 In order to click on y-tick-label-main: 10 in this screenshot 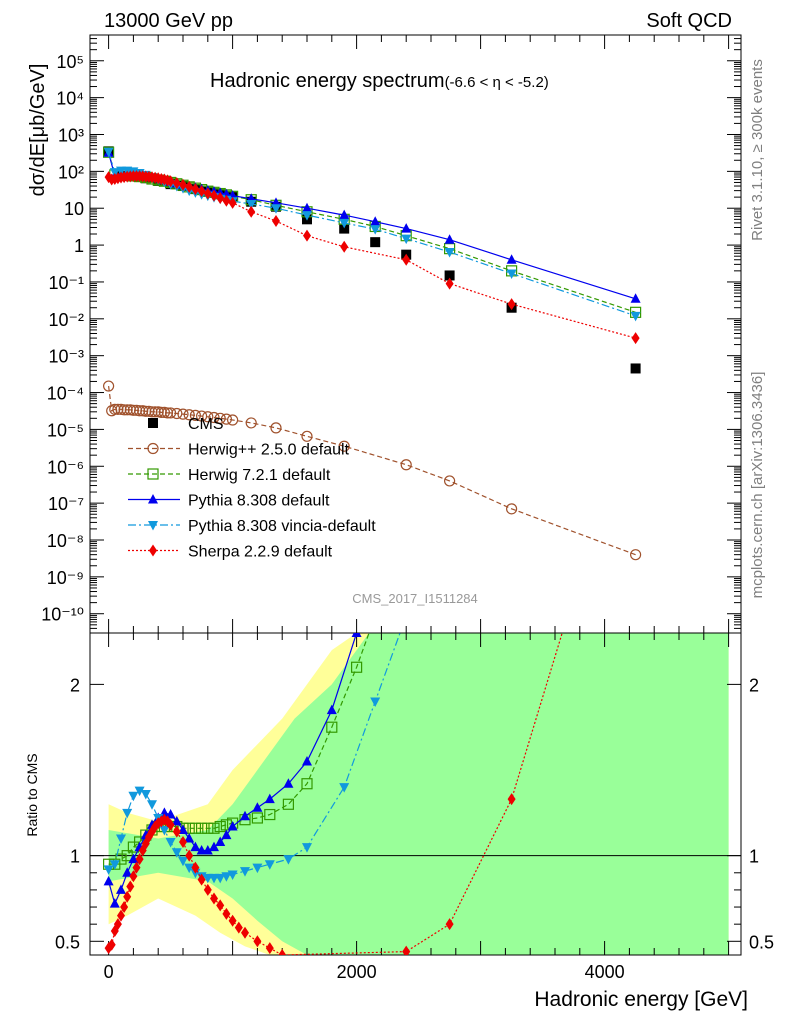, I will do `click(74, 209)`.